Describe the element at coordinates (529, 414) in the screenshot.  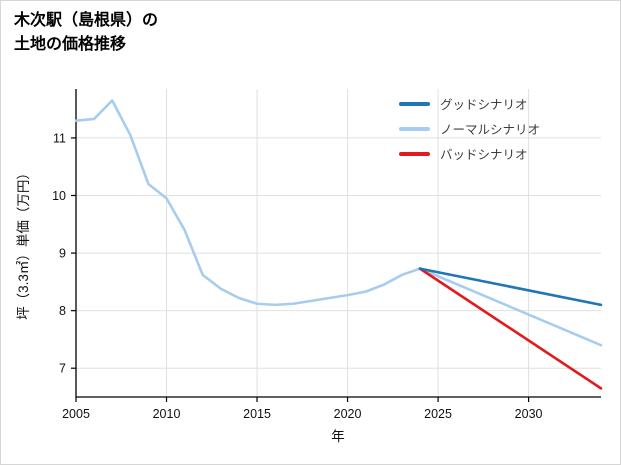
I see `x-tick-label: 2030` at that location.